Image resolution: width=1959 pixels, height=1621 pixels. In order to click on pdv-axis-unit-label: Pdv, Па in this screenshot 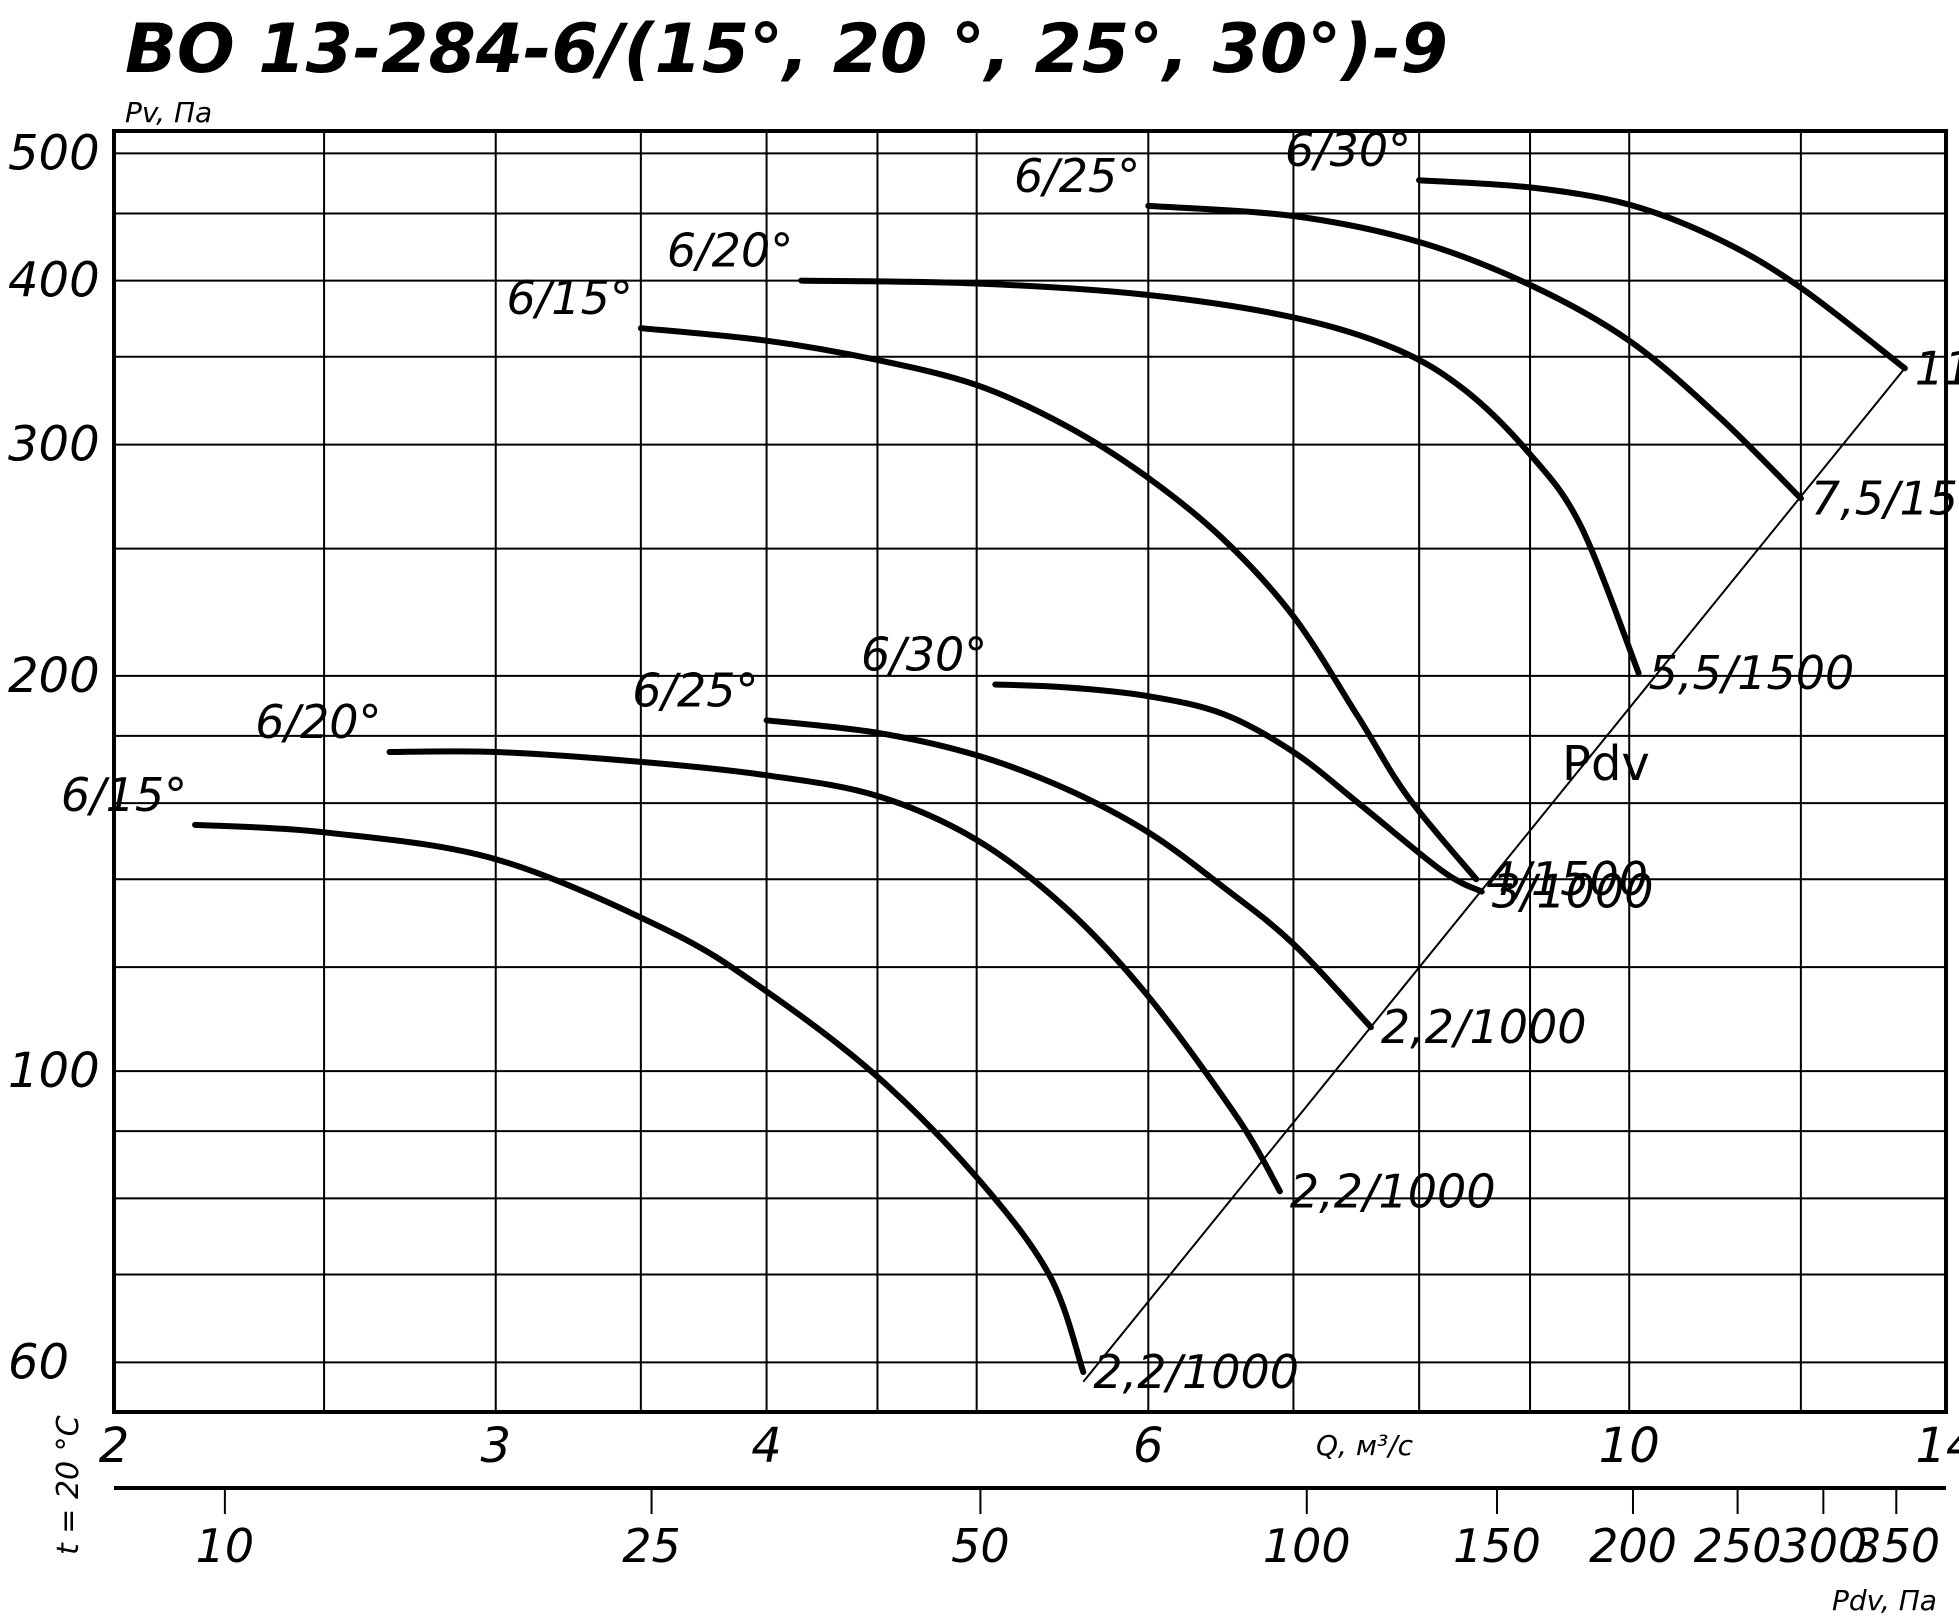, I will do `click(1884, 1600)`.